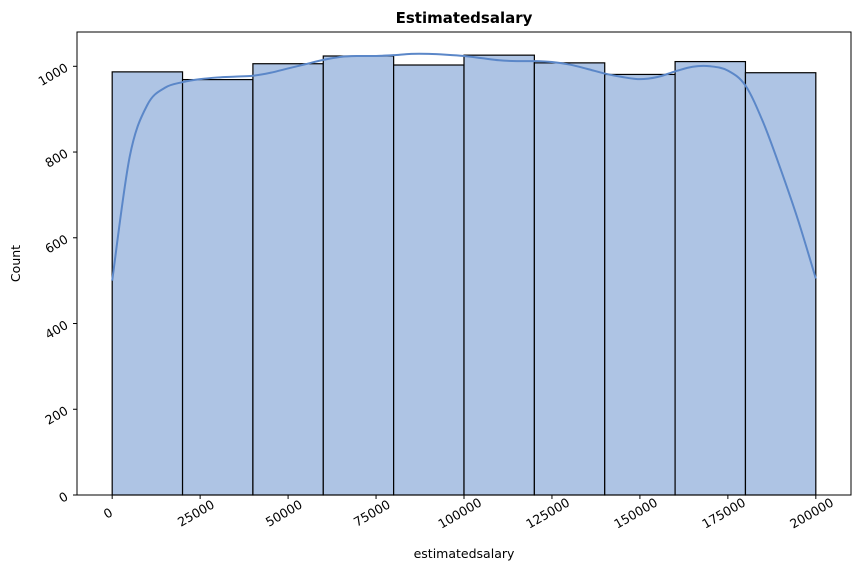 The height and width of the screenshot is (572, 861). What do you see at coordinates (56, 283) in the screenshot?
I see `y-axis: 0 200 400 600 800 1000` at bounding box center [56, 283].